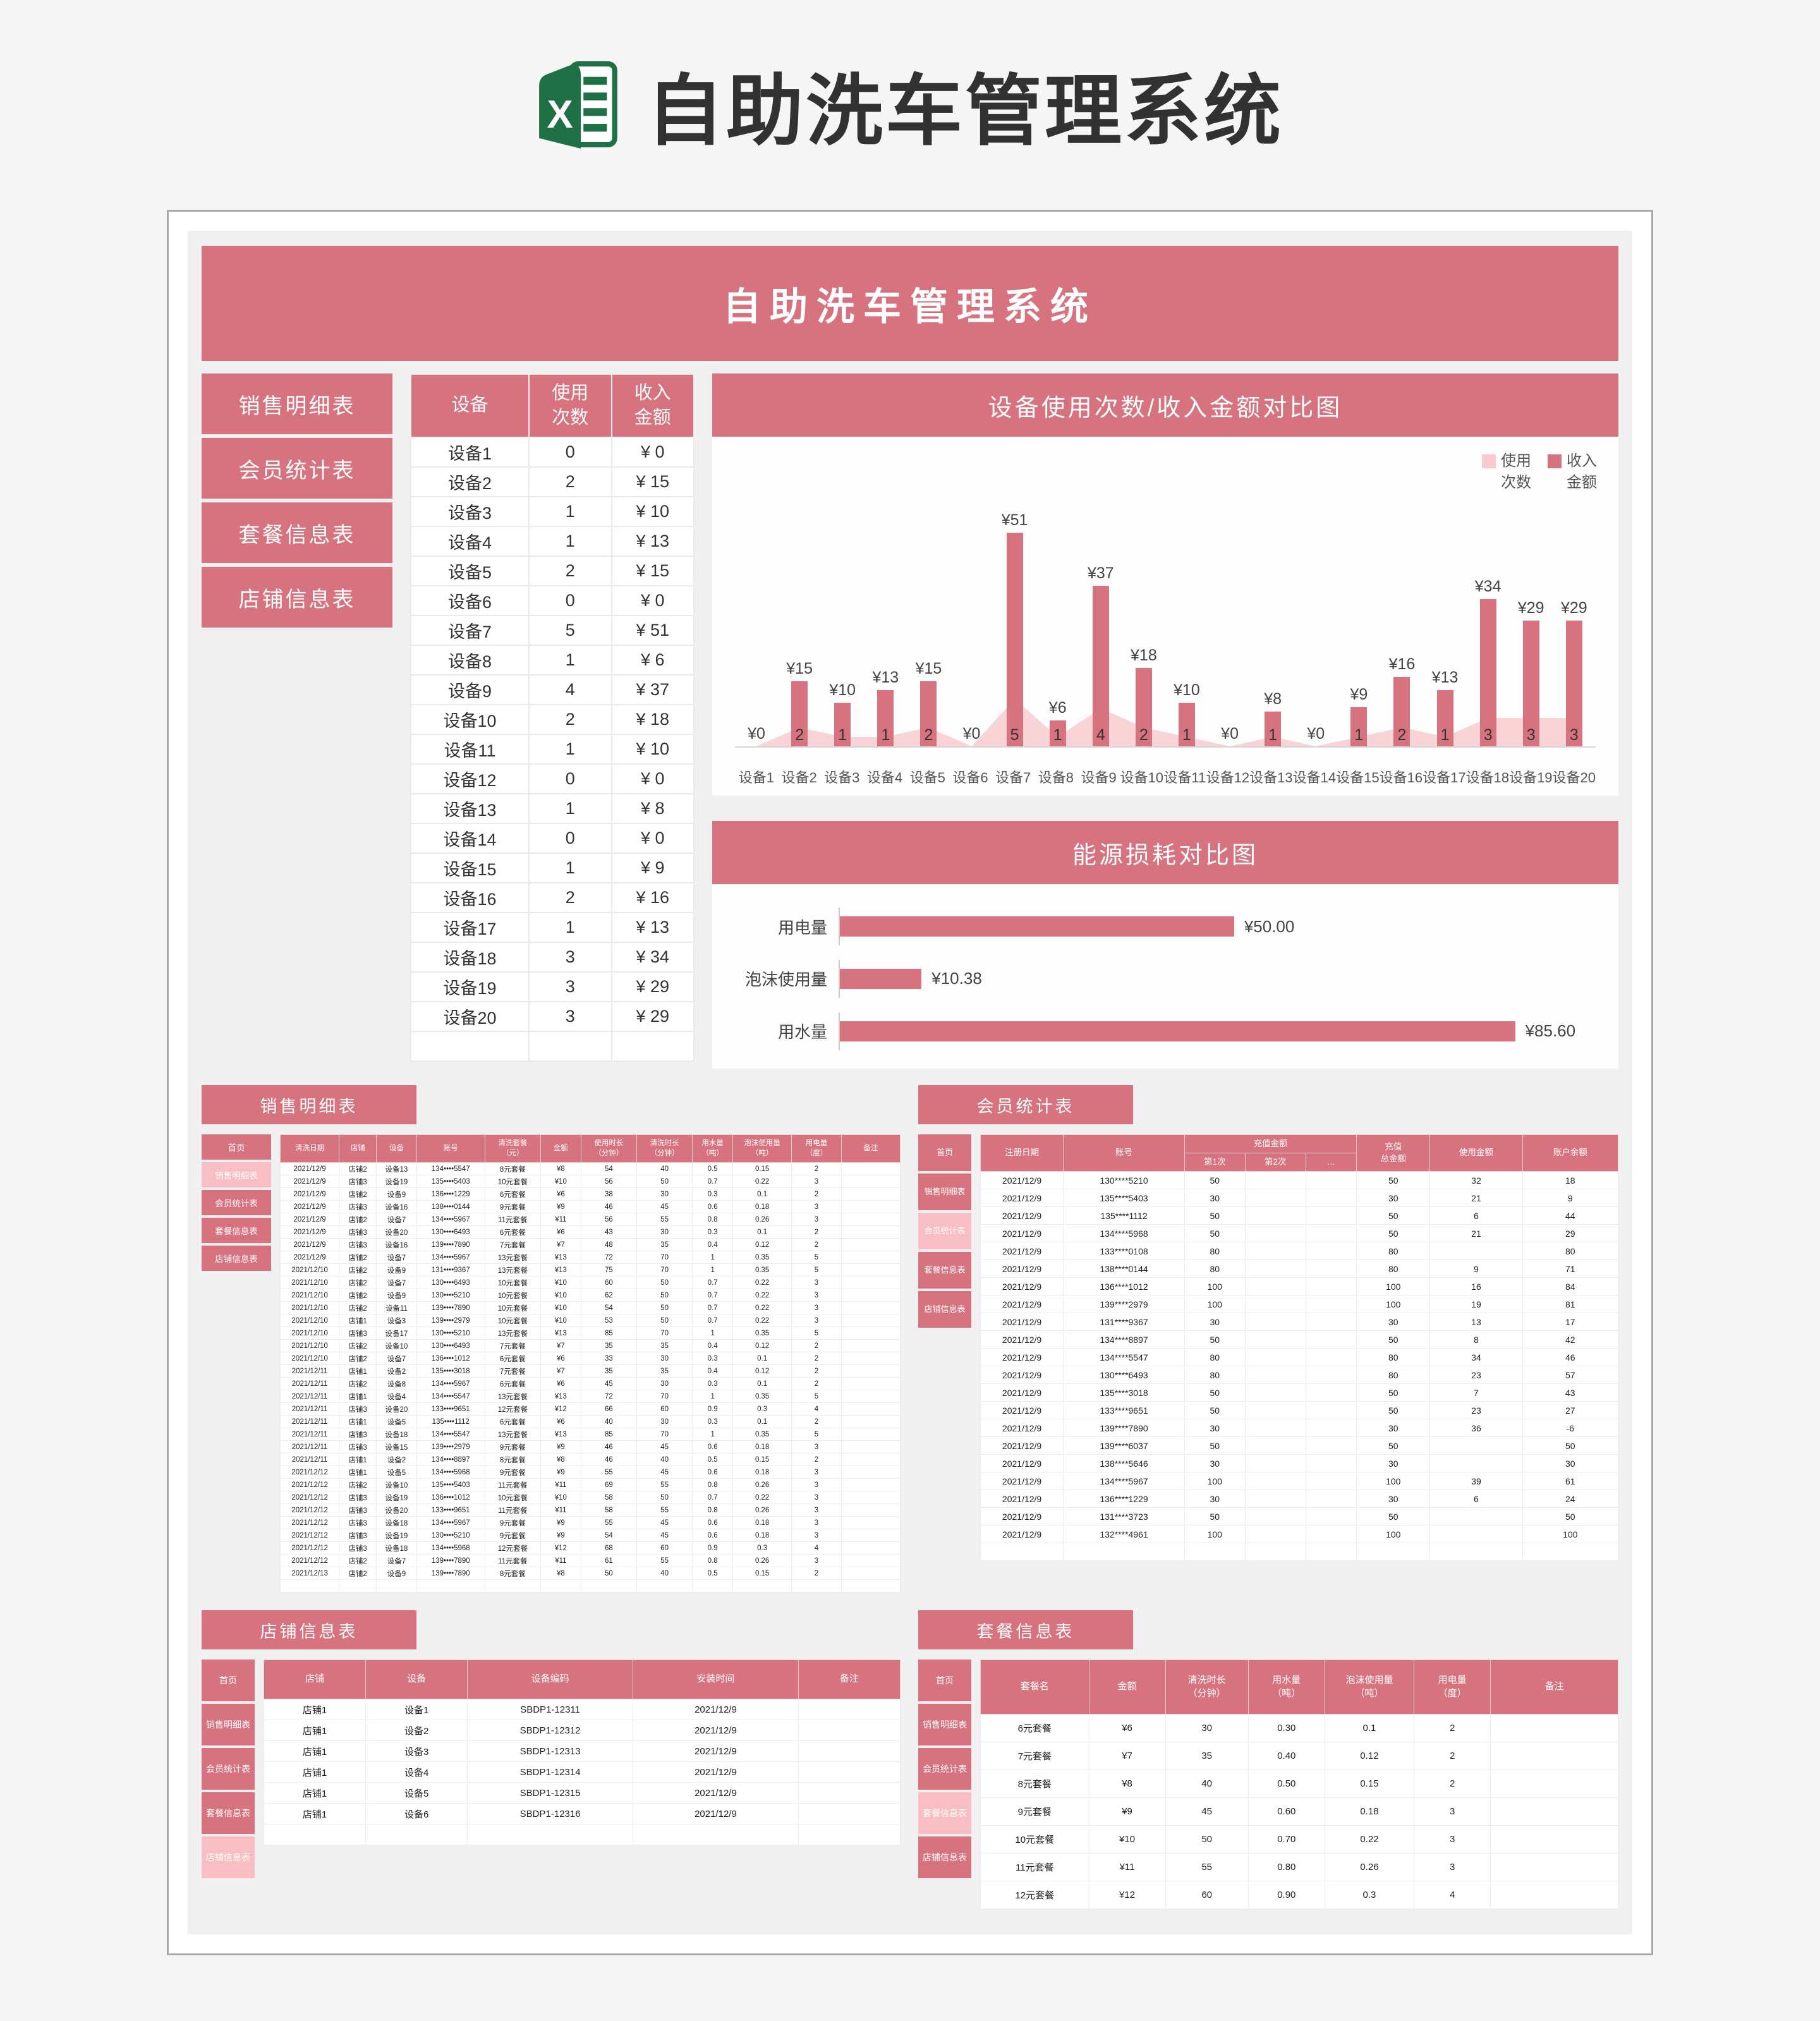 This screenshot has height=2021, width=1820. Describe the element at coordinates (560, 1232) in the screenshot. I see `cell: ¥6` at that location.